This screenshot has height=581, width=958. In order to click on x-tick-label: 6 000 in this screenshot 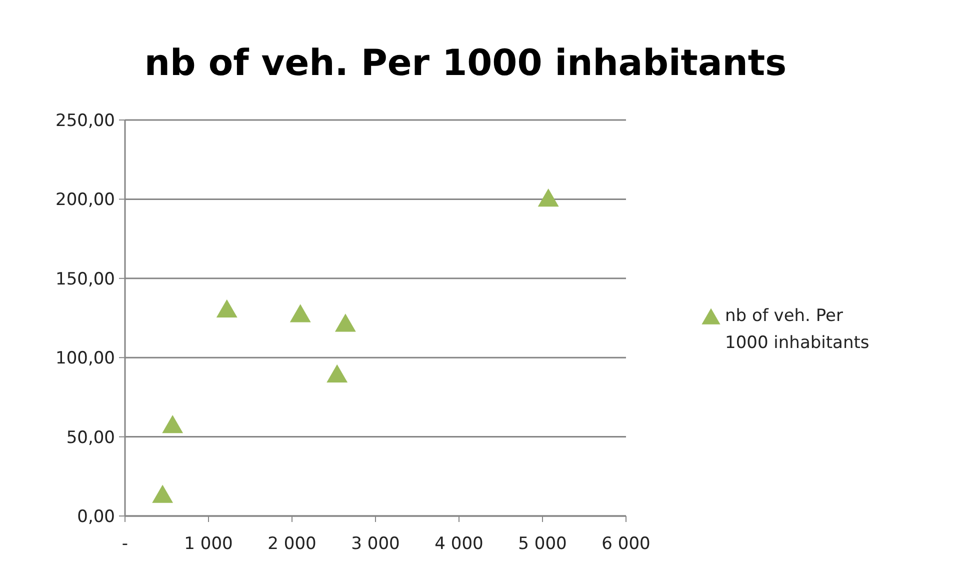, I will do `click(626, 544)`.